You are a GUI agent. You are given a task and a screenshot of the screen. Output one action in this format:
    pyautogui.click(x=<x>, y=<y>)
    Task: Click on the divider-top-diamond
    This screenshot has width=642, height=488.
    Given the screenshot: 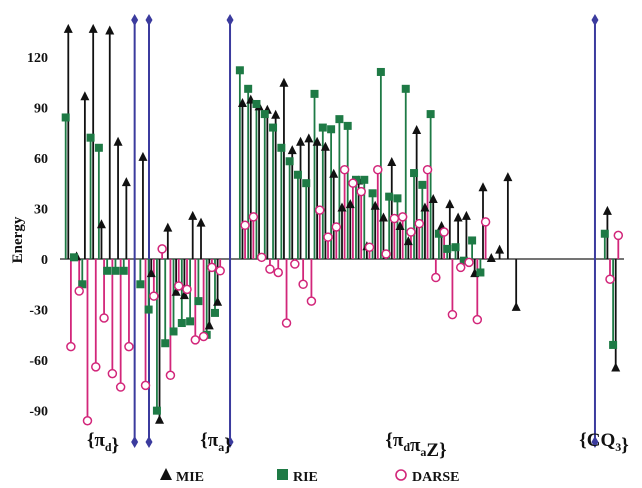 What is the action you would take?
    pyautogui.click(x=595, y=20)
    